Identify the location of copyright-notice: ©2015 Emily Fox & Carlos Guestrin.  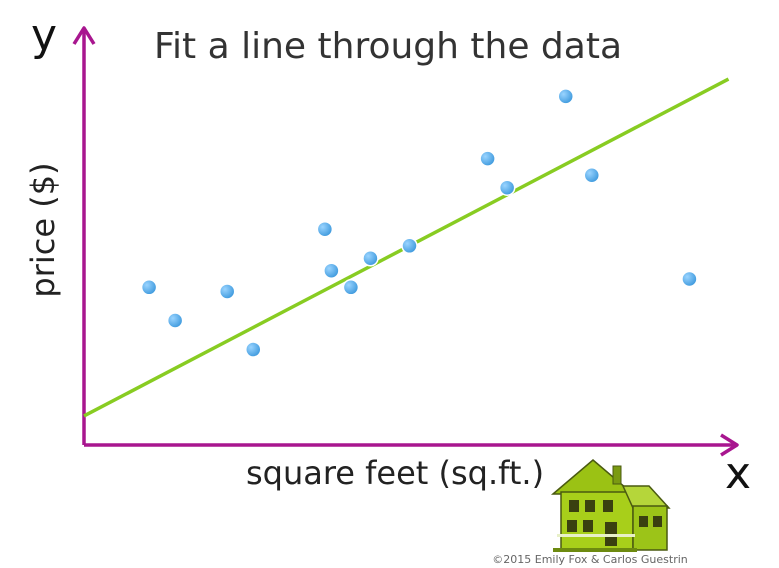
(590, 559).